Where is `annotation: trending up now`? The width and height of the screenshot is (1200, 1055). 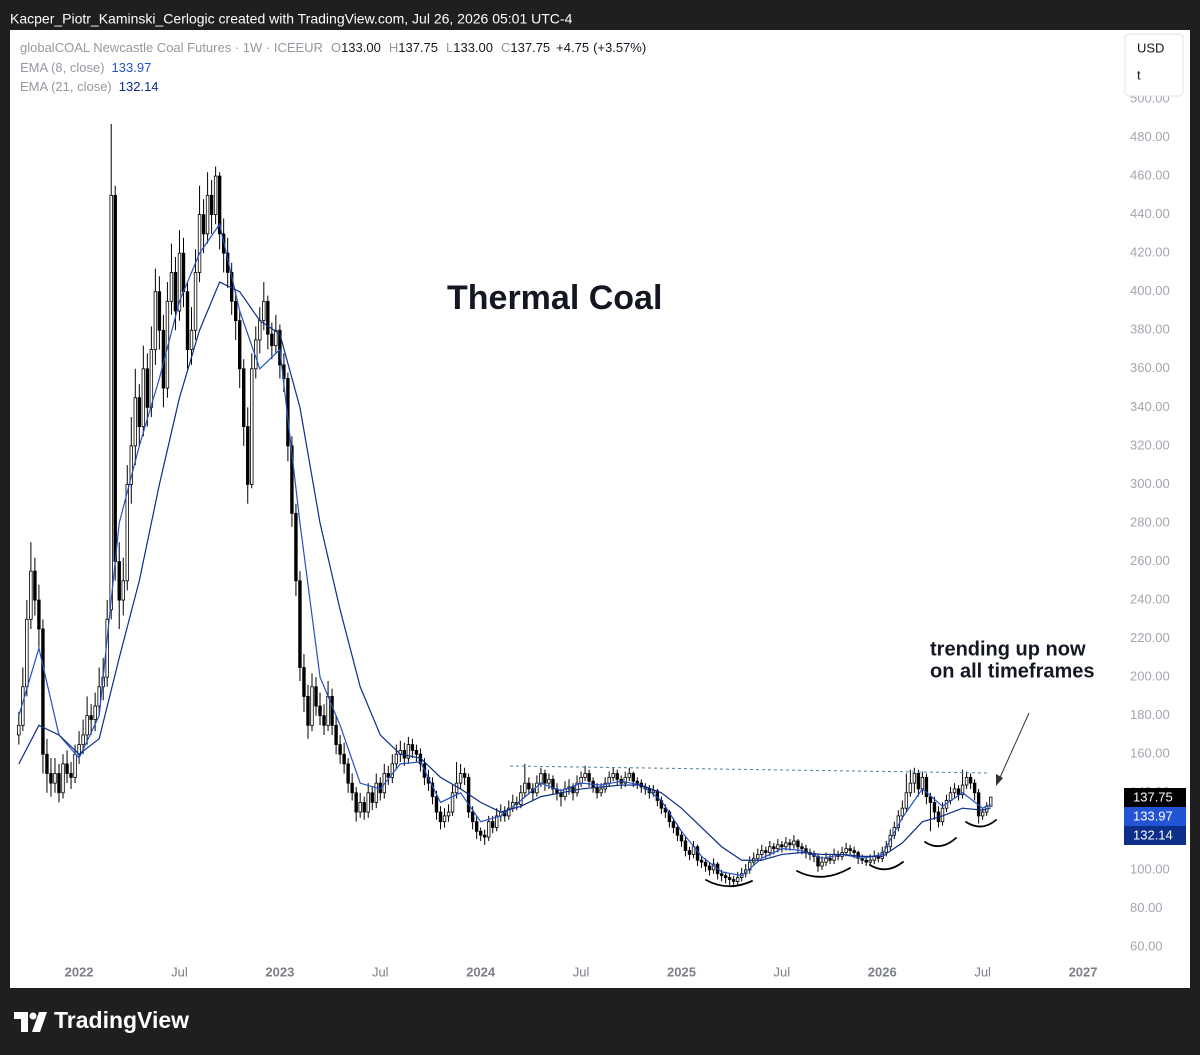 annotation: trending up now is located at coordinates (1008, 649).